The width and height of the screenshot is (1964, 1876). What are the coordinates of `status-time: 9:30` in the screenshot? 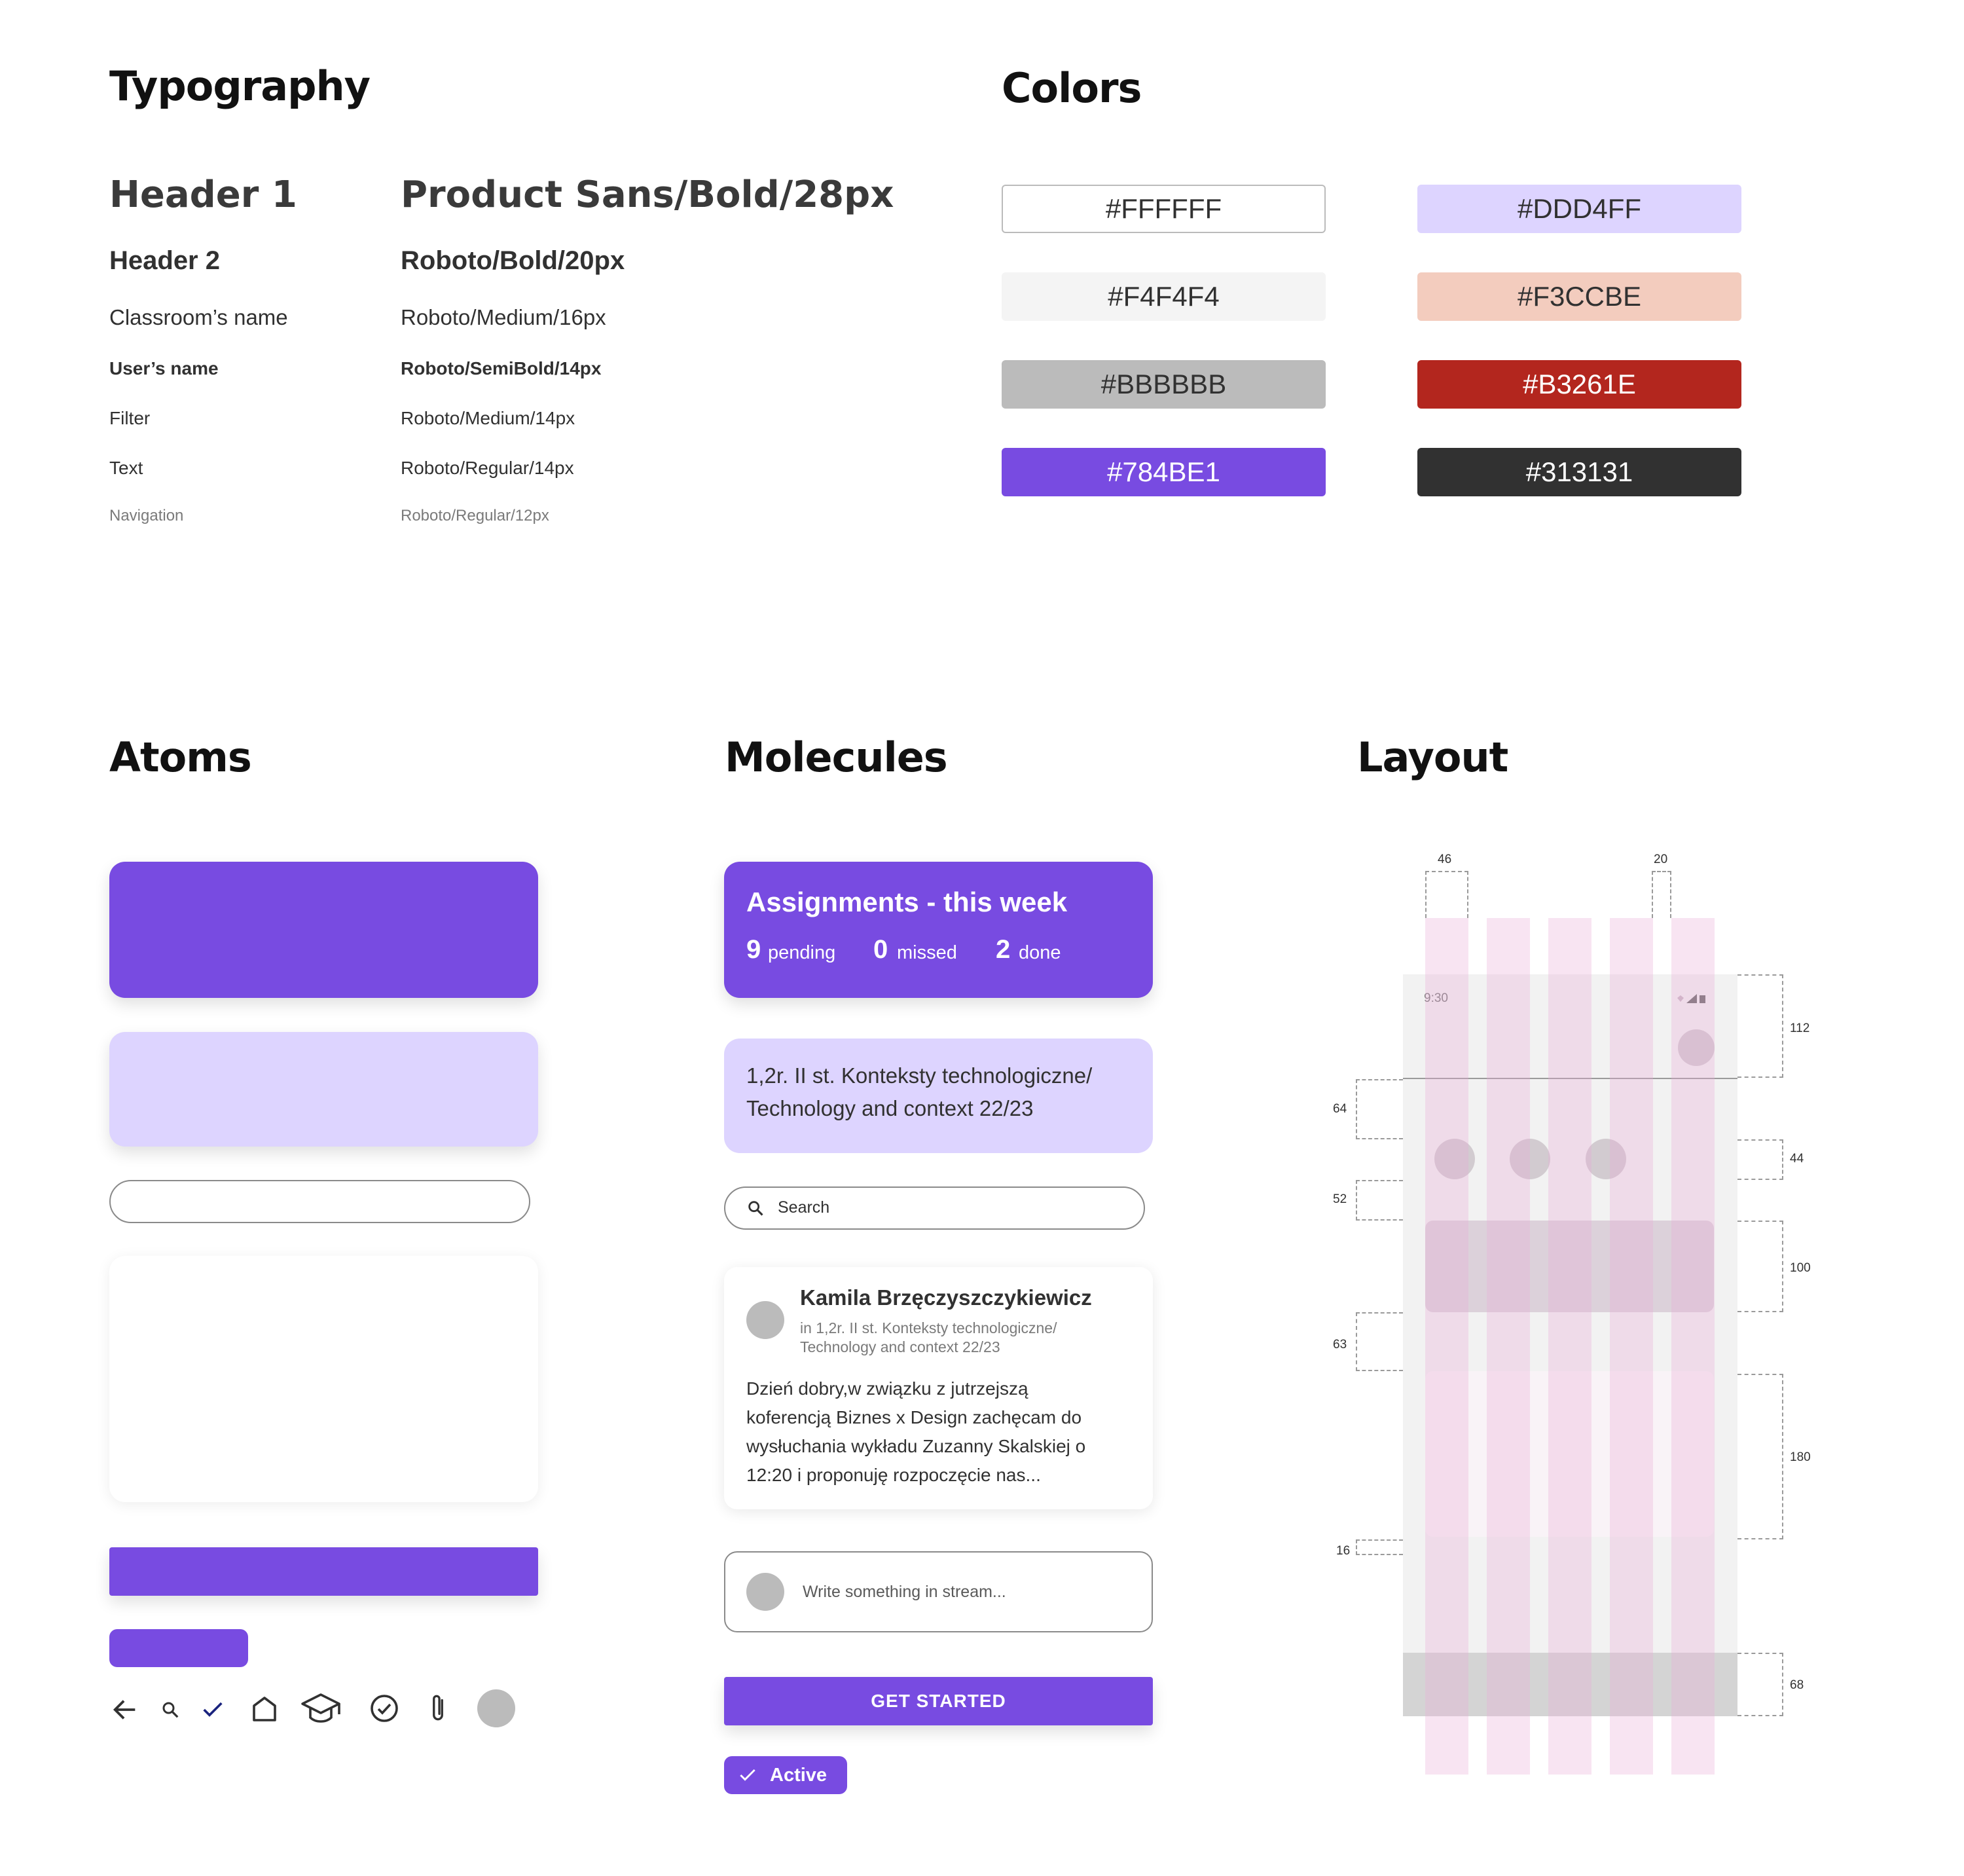 It's located at (1436, 998).